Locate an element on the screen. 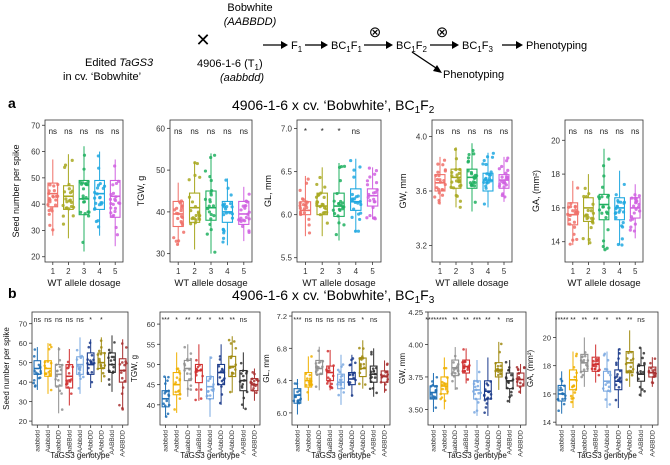 The image size is (670, 465). bc1f1-label: BC1F1 is located at coordinates (346, 47).